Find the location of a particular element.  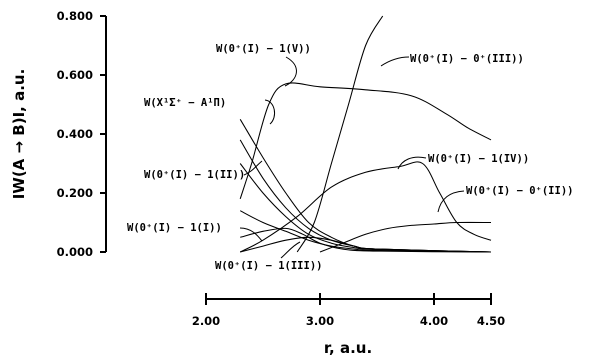

x-tick-label: 4.50 is located at coordinates (491, 321).